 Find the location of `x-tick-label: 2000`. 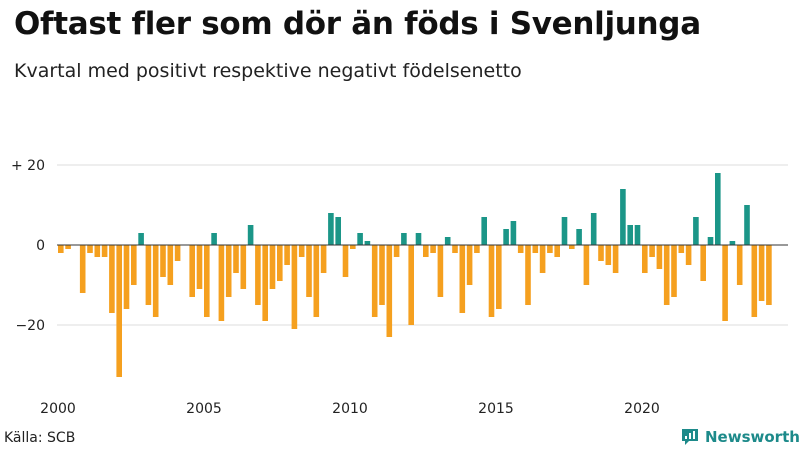

x-tick-label: 2000 is located at coordinates (58, 409).